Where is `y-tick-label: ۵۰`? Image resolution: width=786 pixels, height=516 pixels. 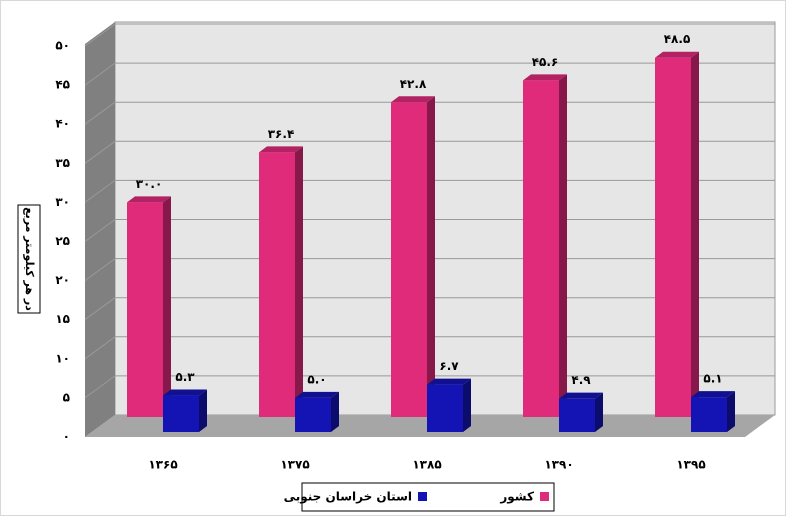 y-tick-label: ۵۰ is located at coordinates (62, 46).